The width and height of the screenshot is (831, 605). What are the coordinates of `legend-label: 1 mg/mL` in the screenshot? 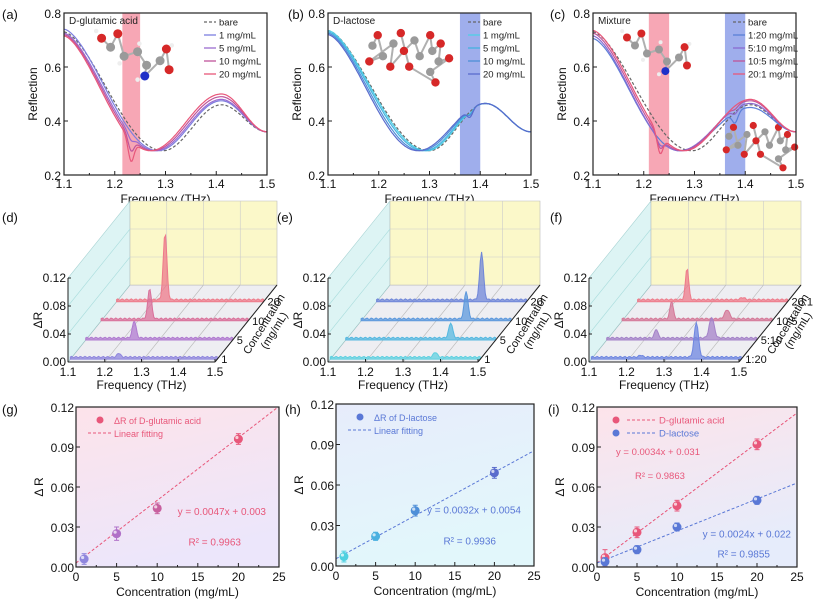 It's located at (237, 36).